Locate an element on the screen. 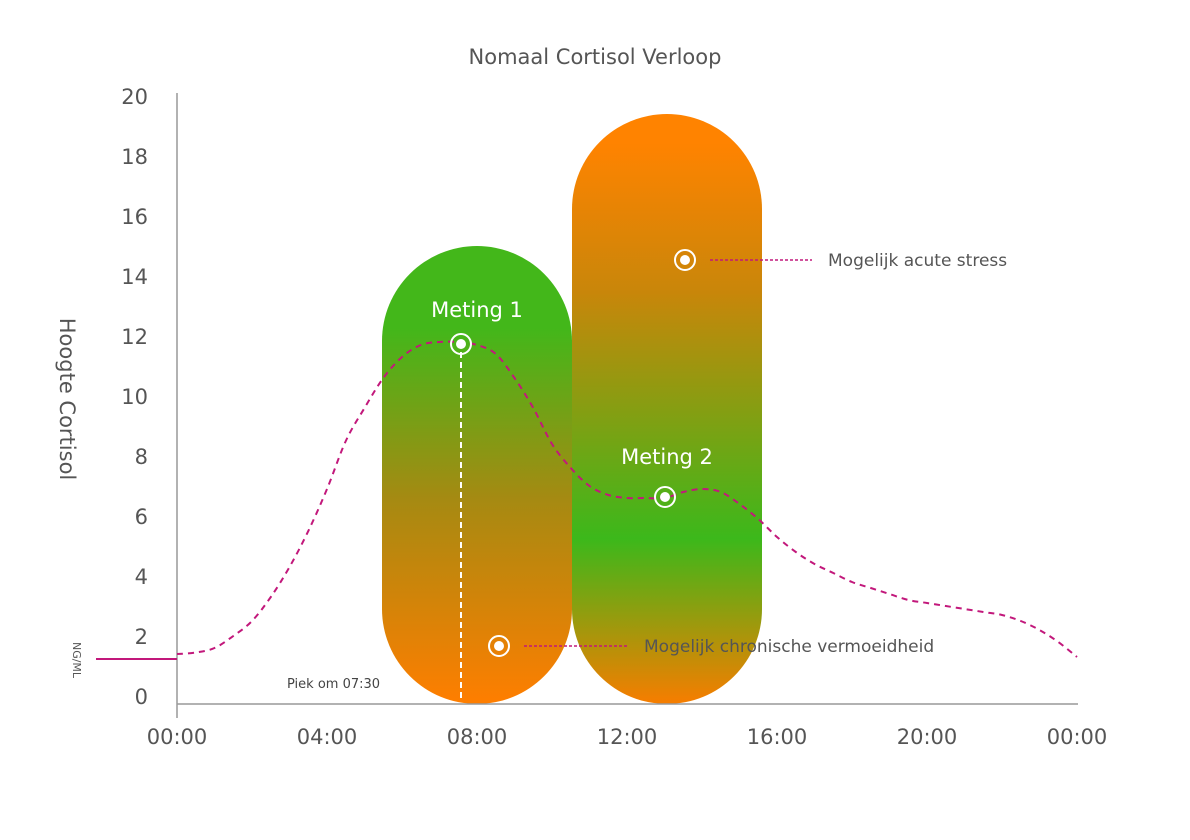 This screenshot has width=1190, height=840. y-tick-label: 20 is located at coordinates (134, 97).